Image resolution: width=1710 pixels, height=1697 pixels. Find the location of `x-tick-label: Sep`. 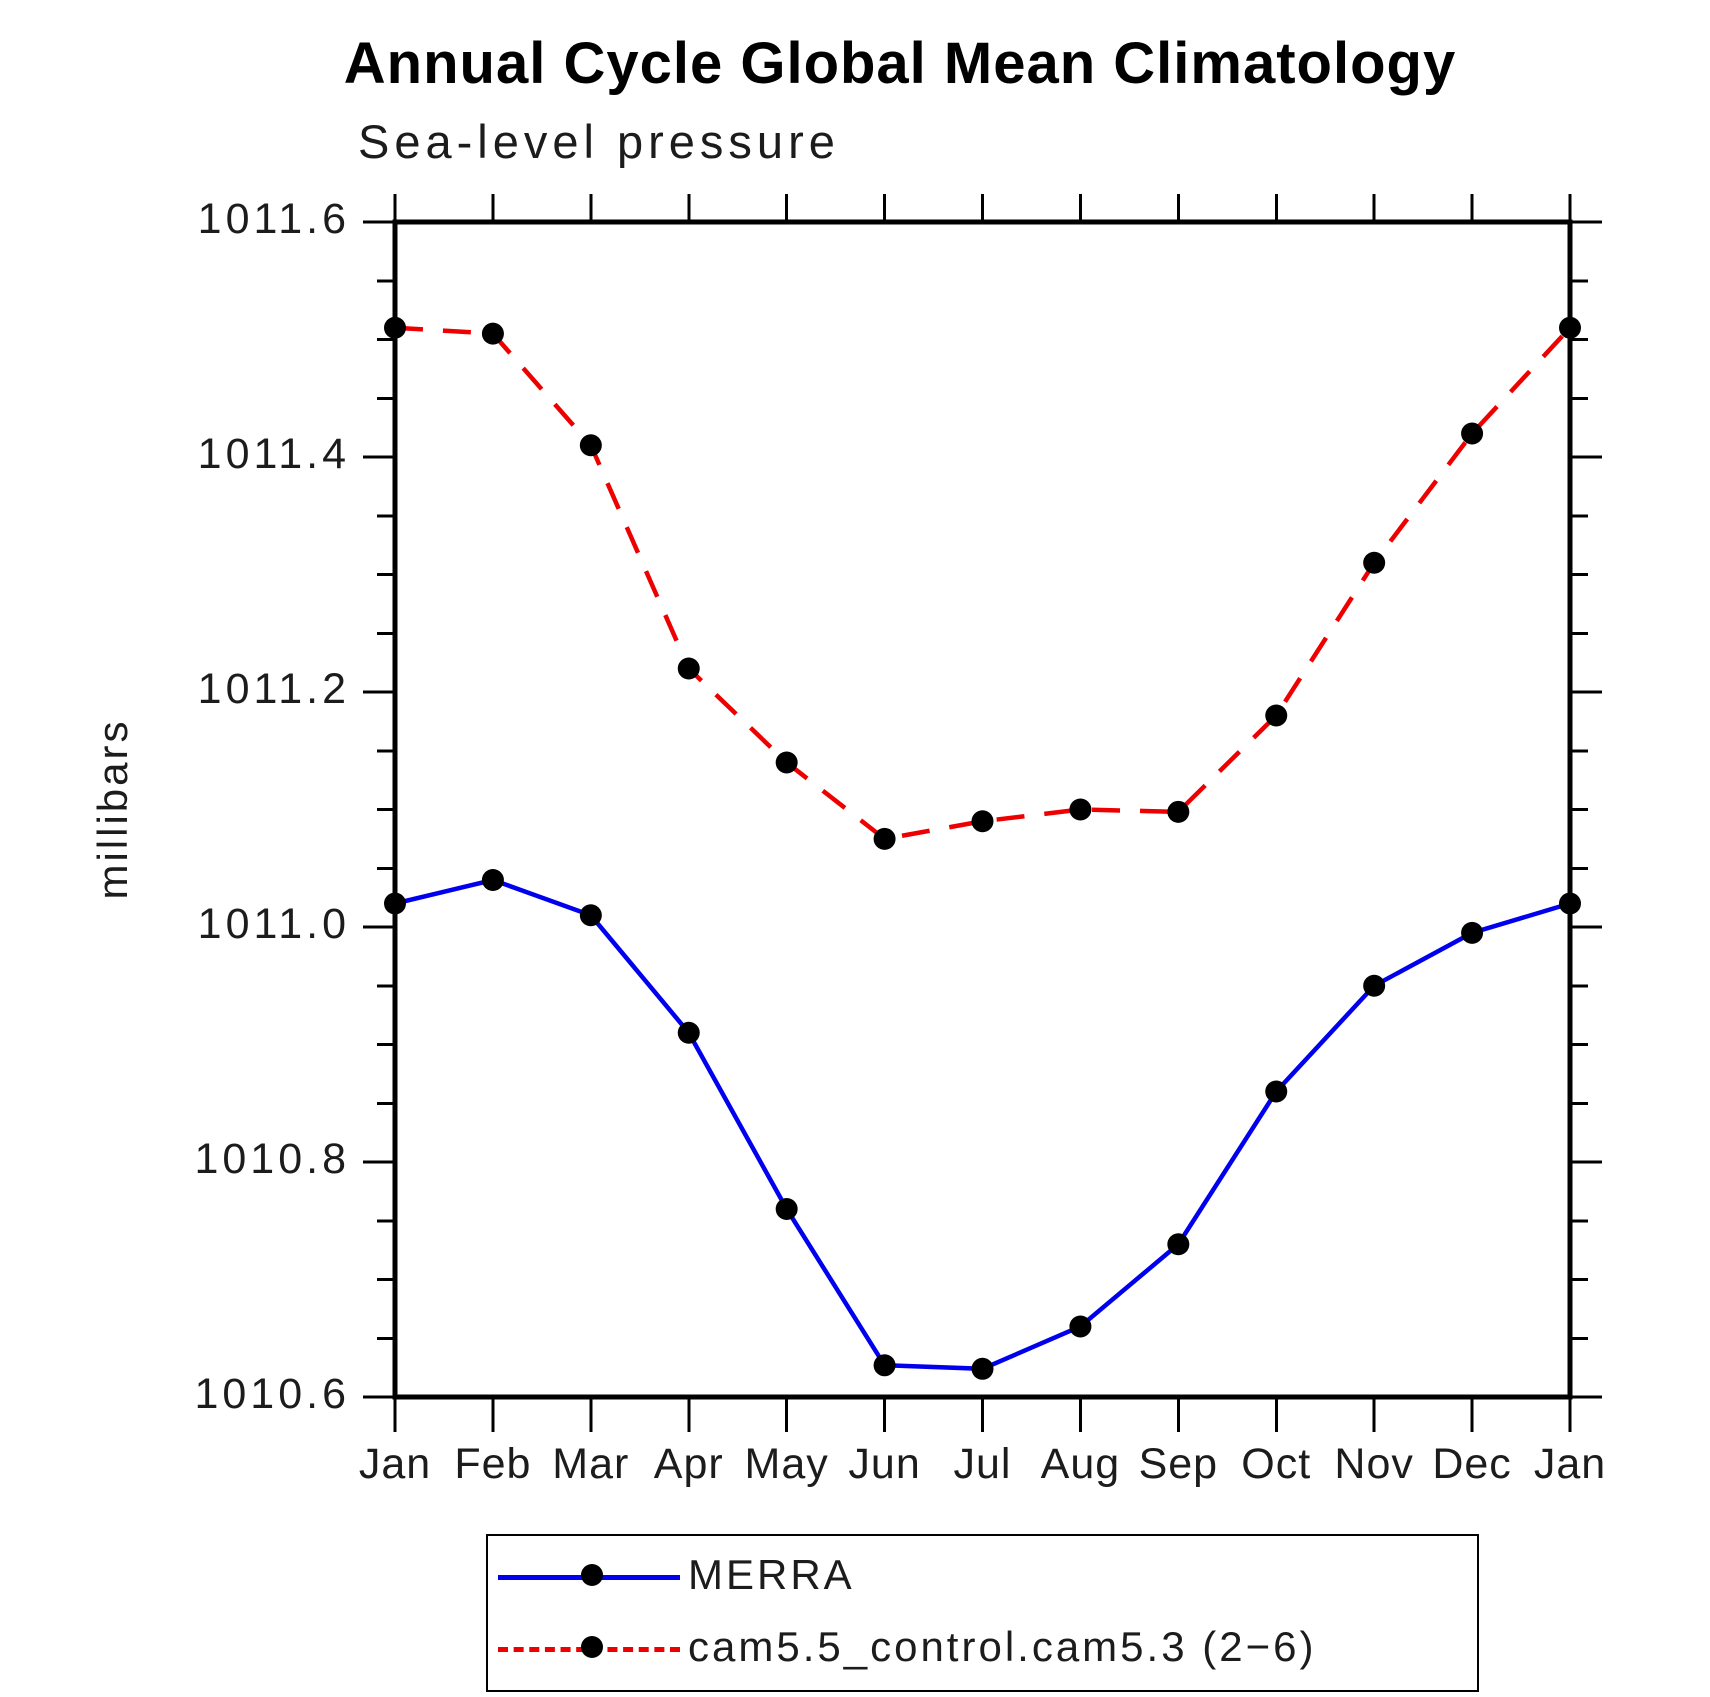

x-tick-label: Sep is located at coordinates (1178, 1464).